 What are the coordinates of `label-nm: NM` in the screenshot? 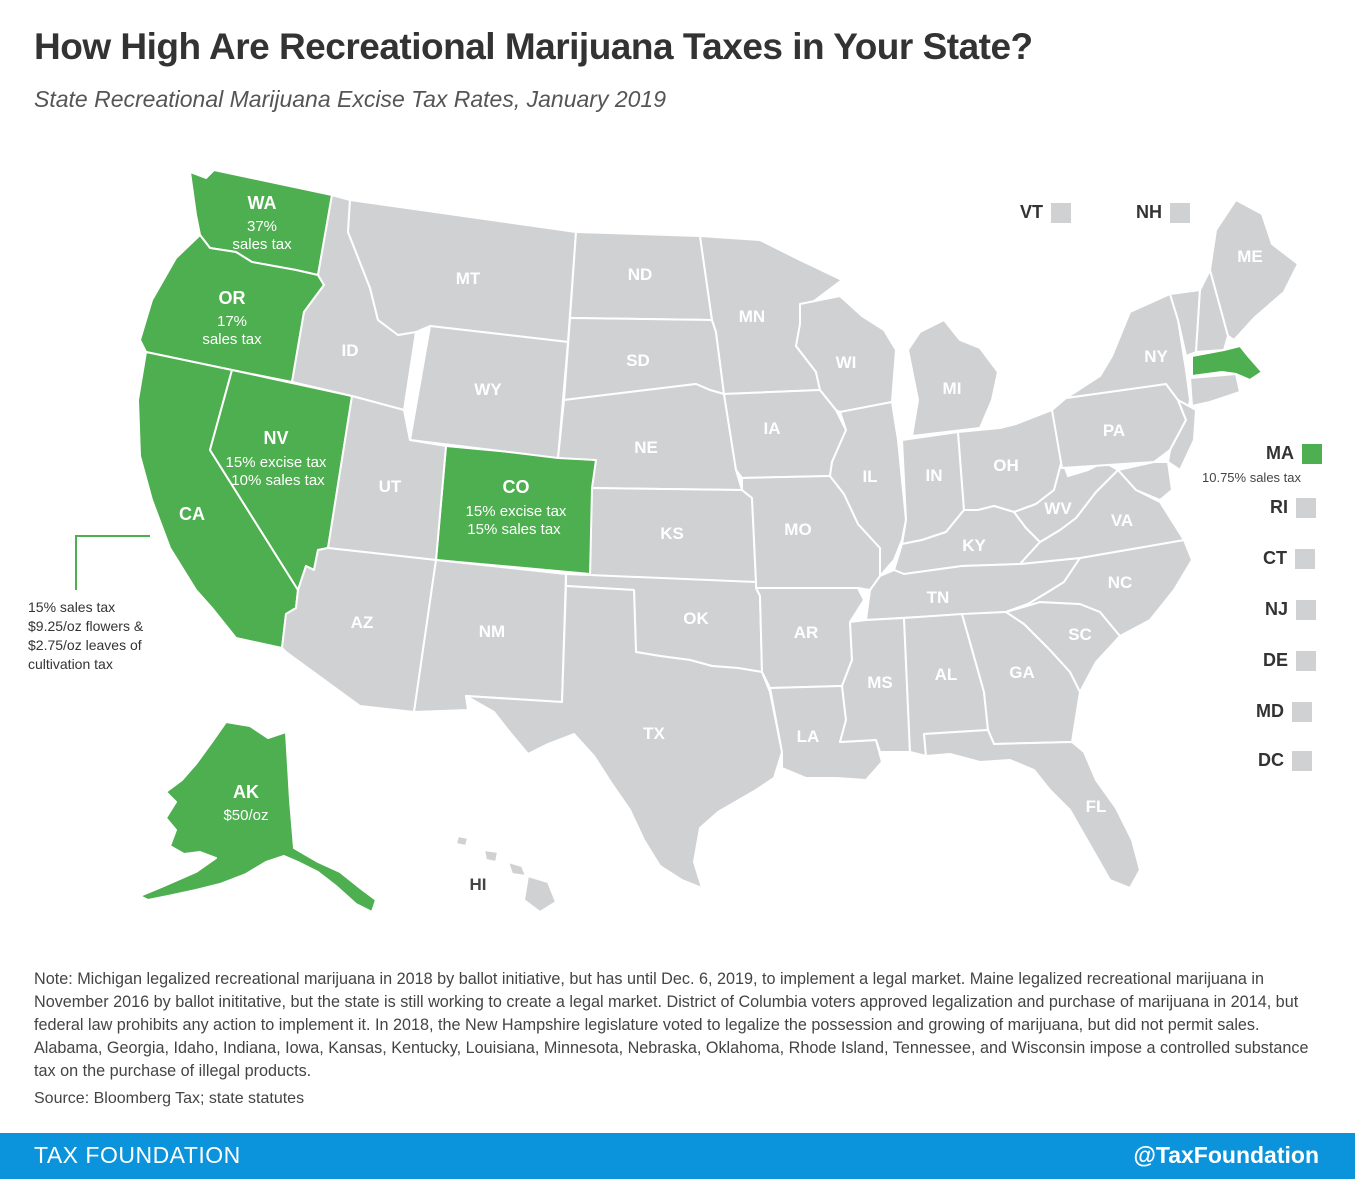 It's located at (492, 631).